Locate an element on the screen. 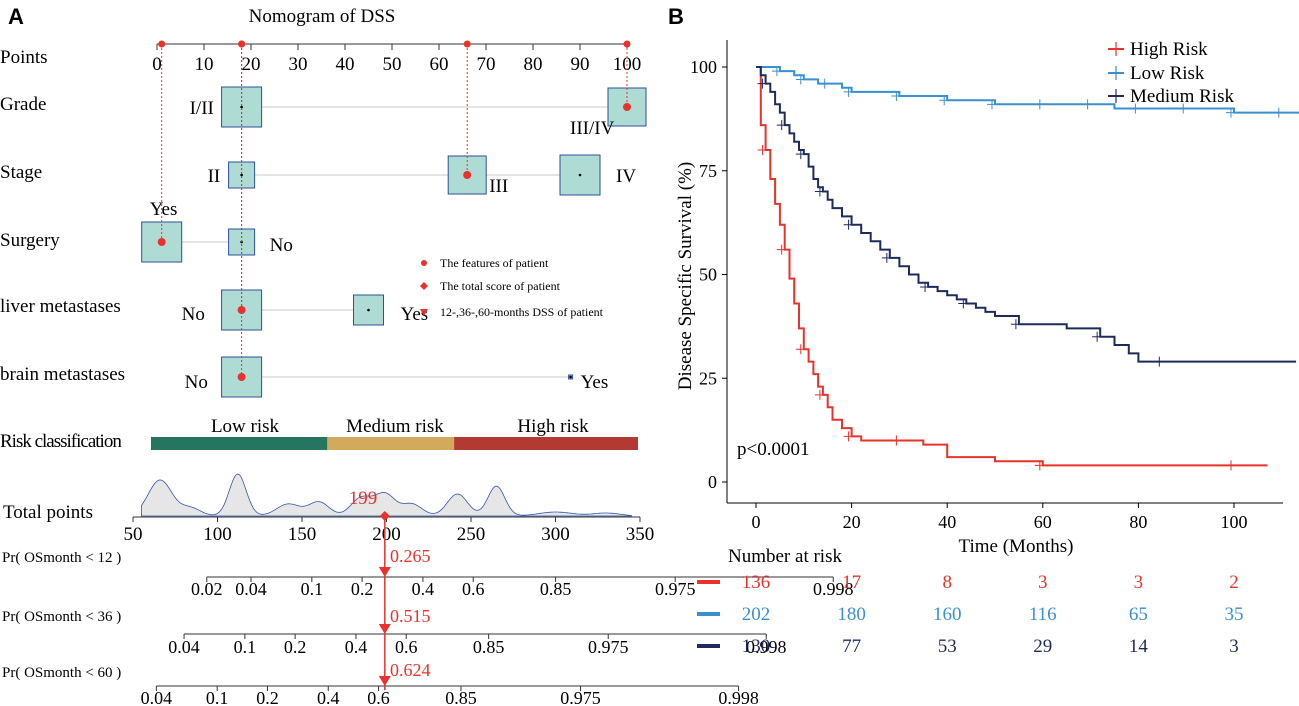  km-y-tick-label: 50 is located at coordinates (708, 275).